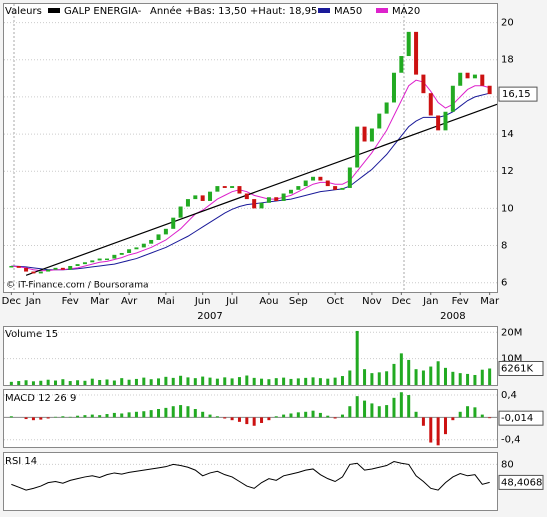  What do you see at coordinates (504, 246) in the screenshot?
I see `y-tick-label: 8` at bounding box center [504, 246].